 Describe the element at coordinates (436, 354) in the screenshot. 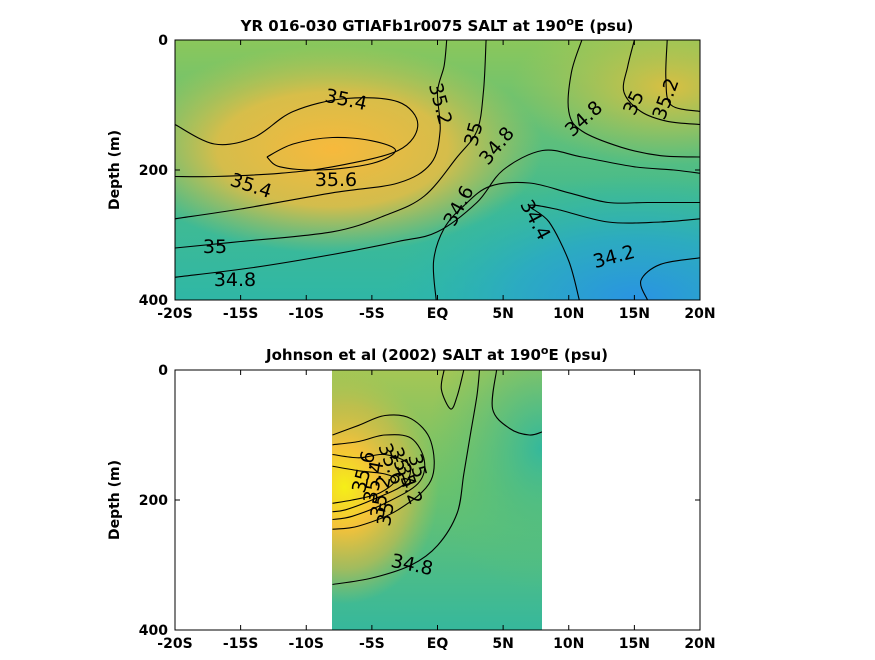

I see `bottom-chart-title: Johnson et al (2002) SALT at 190oE (psu)` at that location.